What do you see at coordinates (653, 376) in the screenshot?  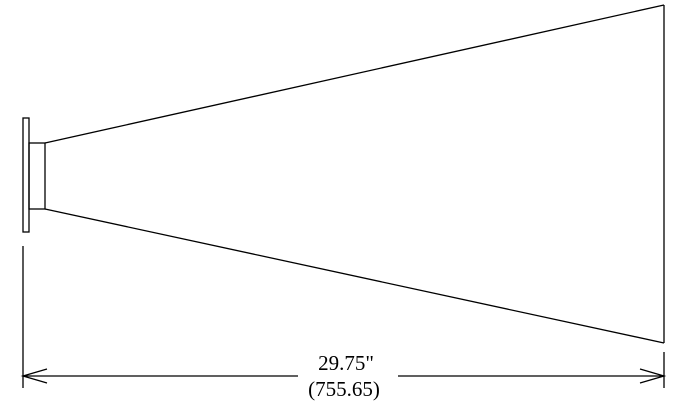 I see `arrowhead-right` at bounding box center [653, 376].